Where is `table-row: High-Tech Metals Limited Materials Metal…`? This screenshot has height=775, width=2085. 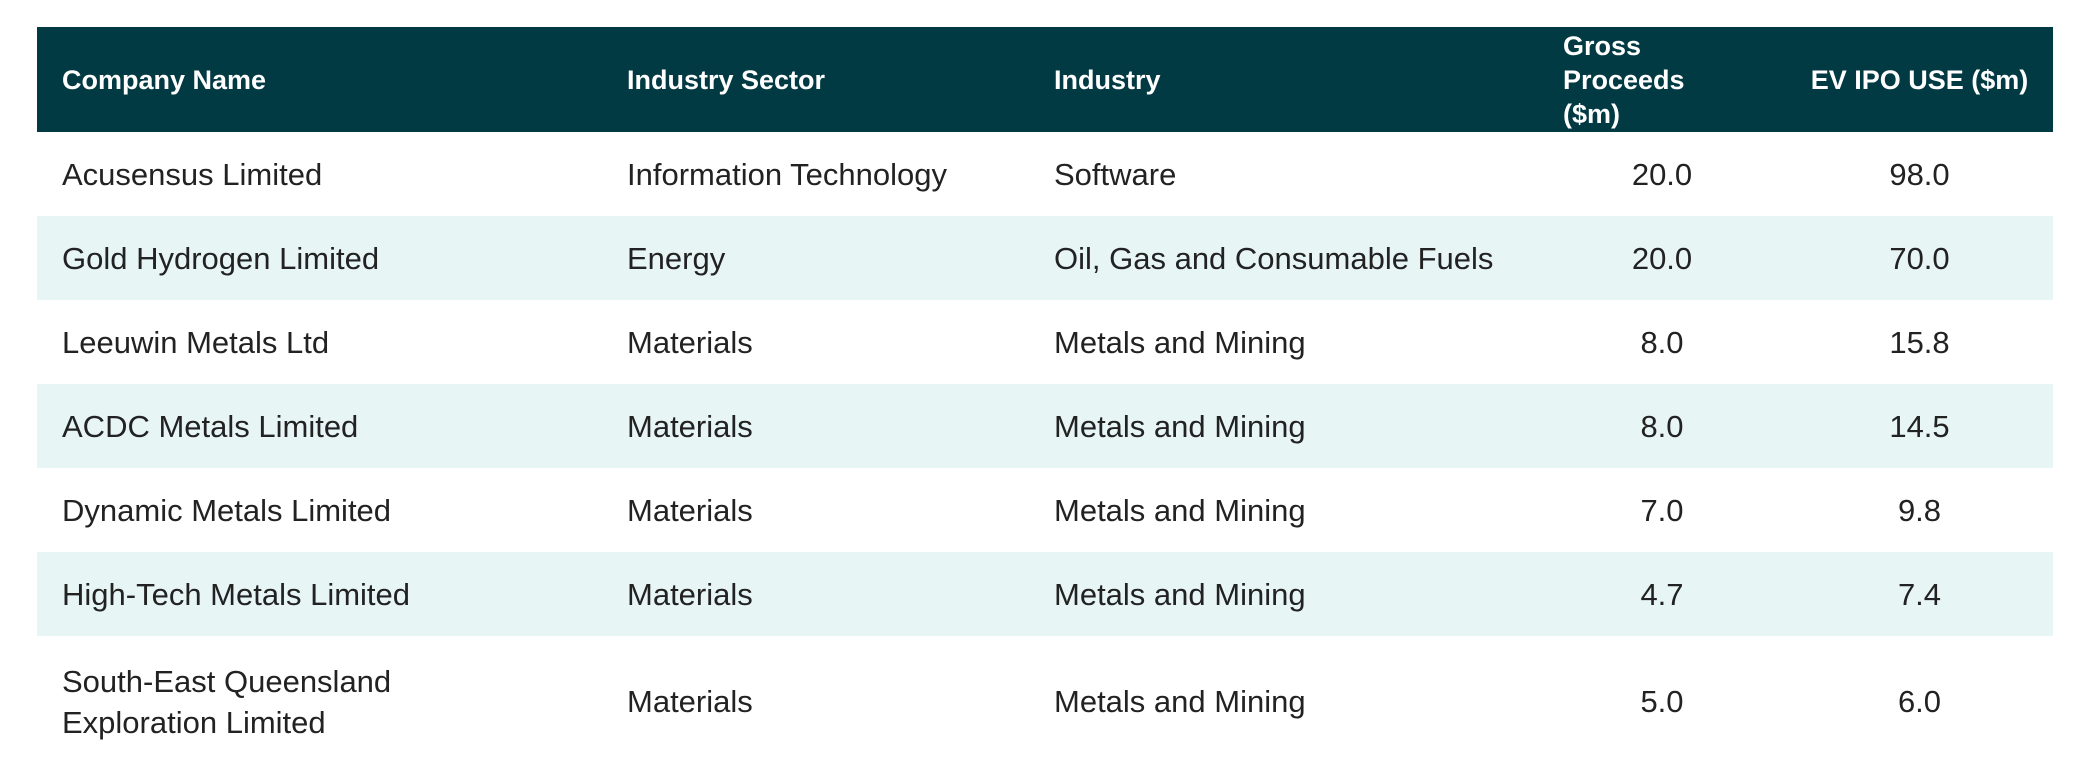
table-row: High-Tech Metals Limited Materials Metal… is located at coordinates (1045, 594).